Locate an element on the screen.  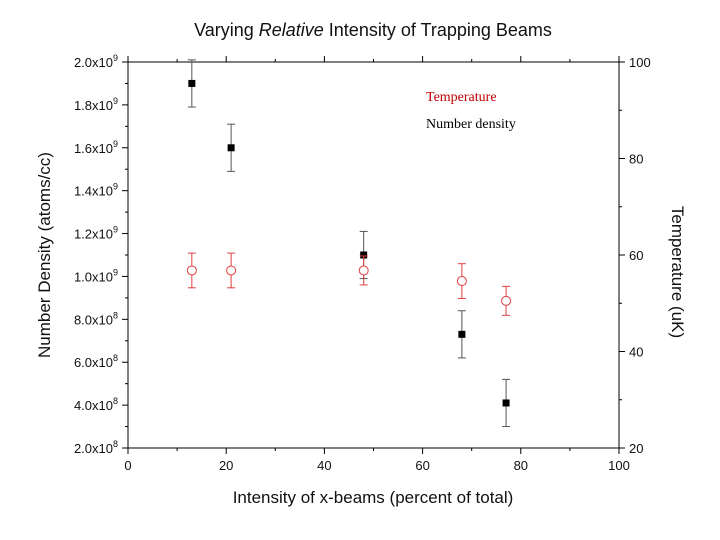
legend-item-temperature: Temperature is located at coordinates (461, 97).